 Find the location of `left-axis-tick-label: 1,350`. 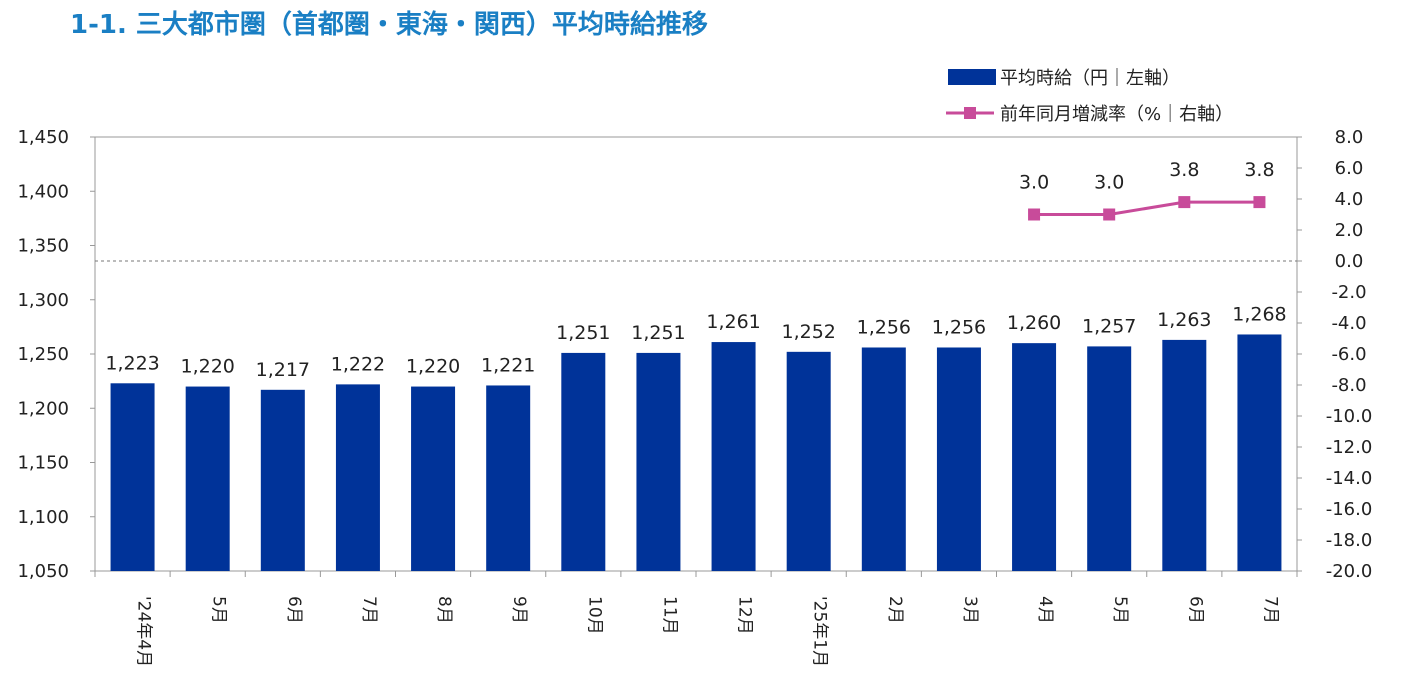

left-axis-tick-label: 1,350 is located at coordinates (43, 246).